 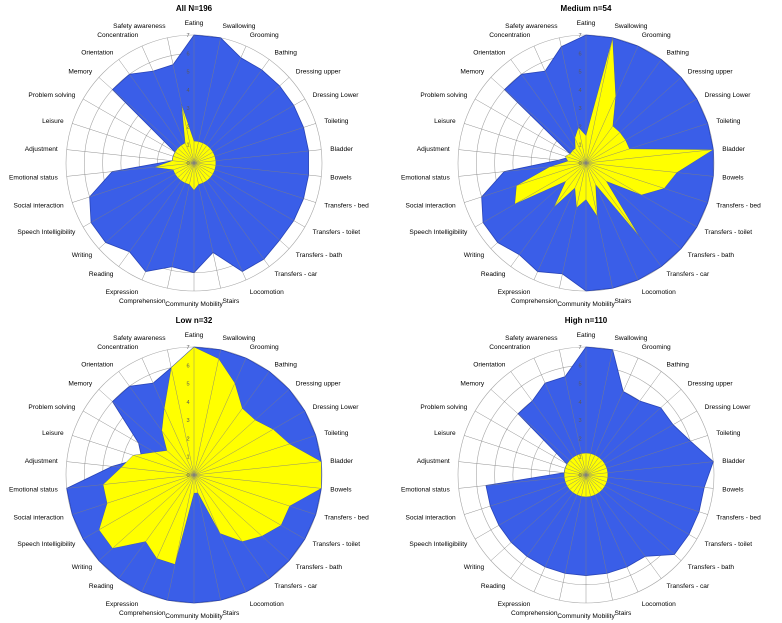 I want to click on chart-title: Low n=32, so click(x=194, y=320).